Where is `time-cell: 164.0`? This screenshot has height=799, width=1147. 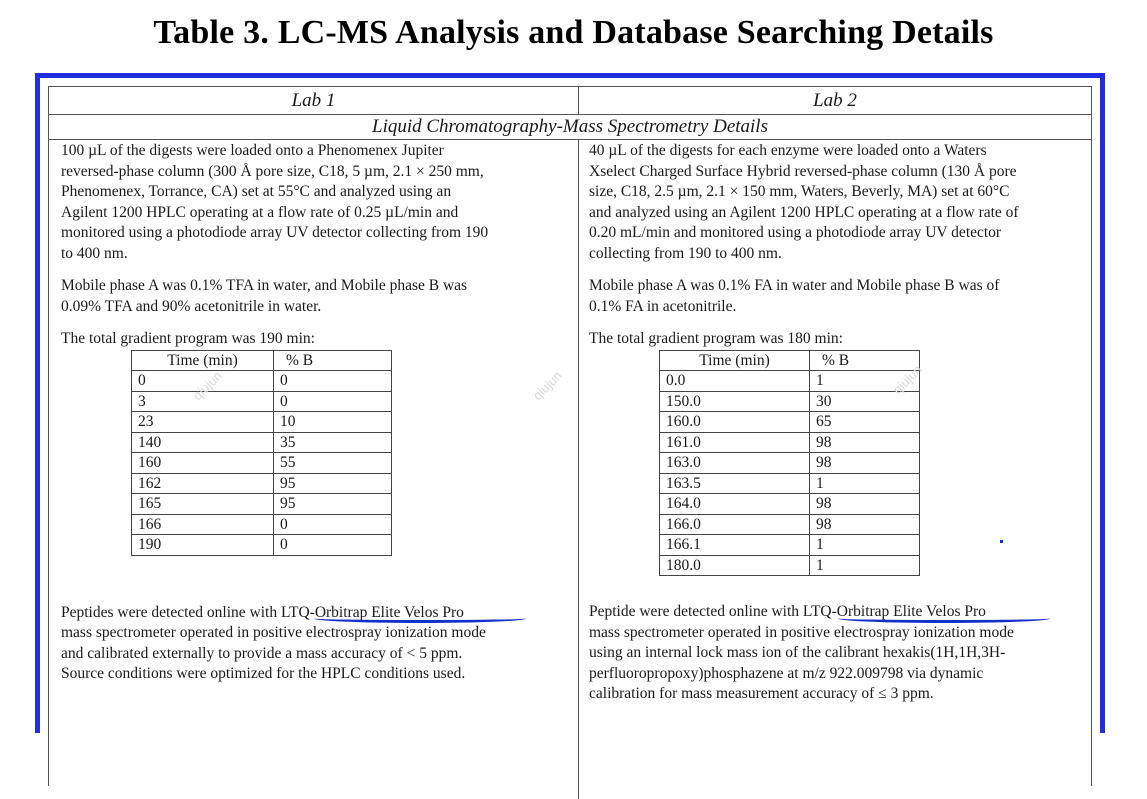
time-cell: 164.0 is located at coordinates (734, 504).